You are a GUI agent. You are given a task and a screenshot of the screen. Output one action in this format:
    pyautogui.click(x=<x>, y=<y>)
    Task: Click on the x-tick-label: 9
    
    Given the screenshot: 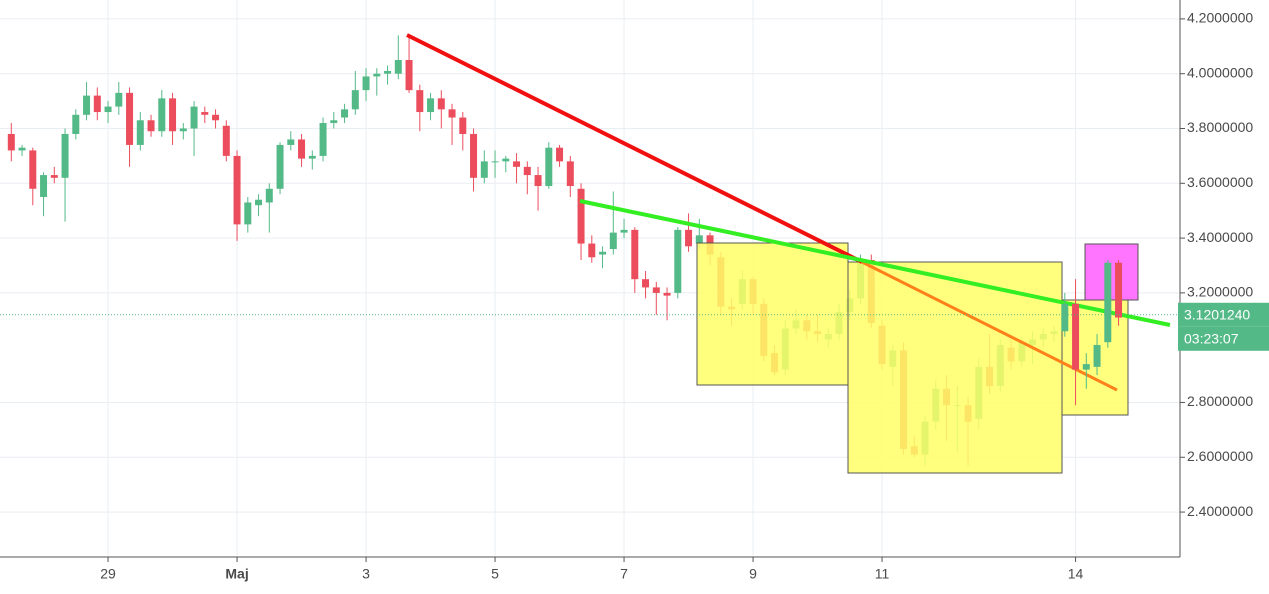 What is the action you would take?
    pyautogui.click(x=753, y=574)
    